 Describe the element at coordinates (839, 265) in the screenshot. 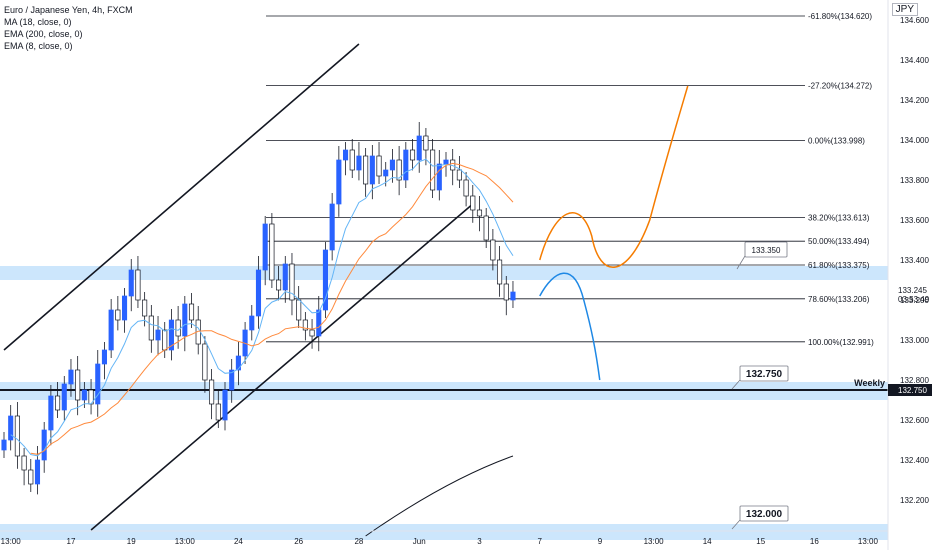

I see `fib-label: 61.80%(133.375)` at that location.